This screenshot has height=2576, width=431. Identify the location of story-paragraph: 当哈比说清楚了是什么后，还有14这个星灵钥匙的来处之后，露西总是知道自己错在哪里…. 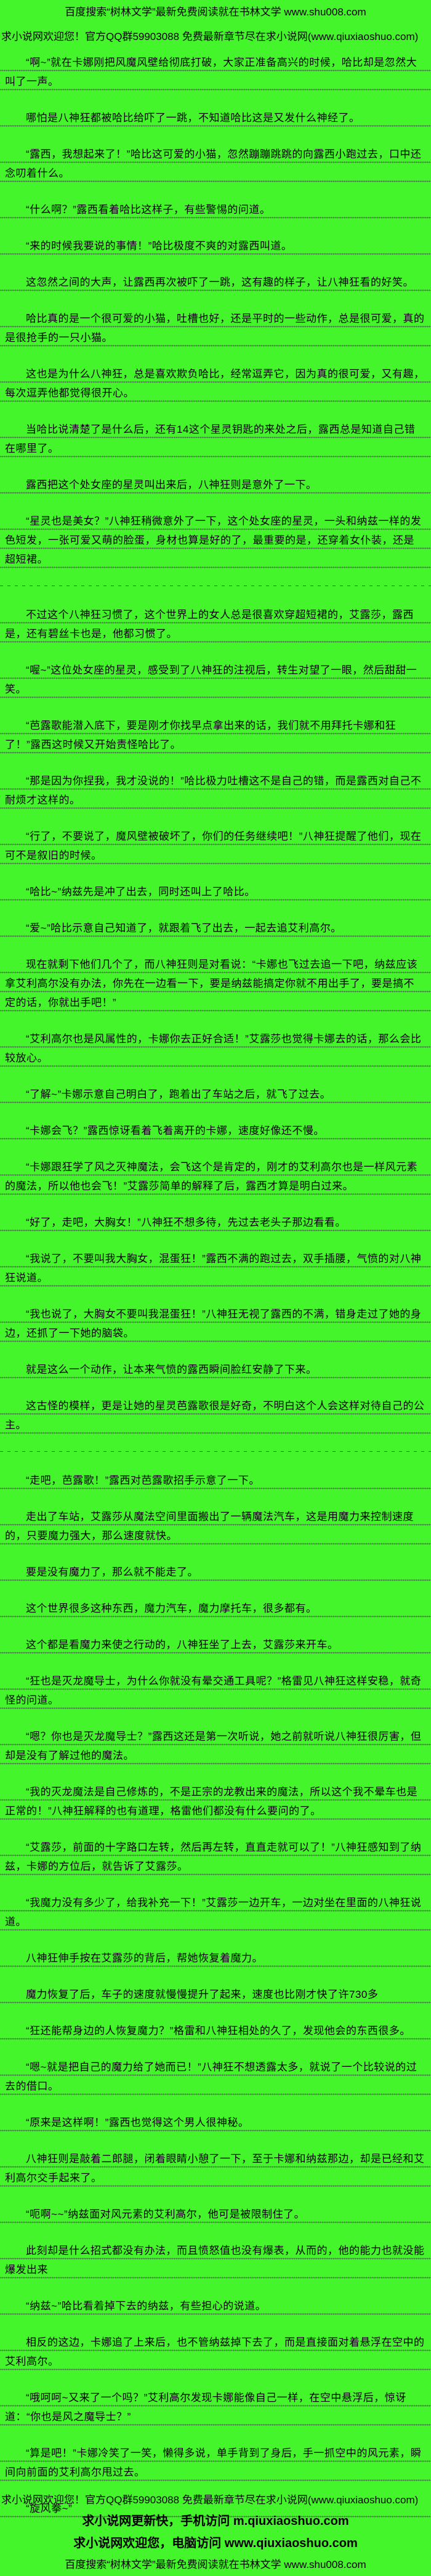
(216, 439).